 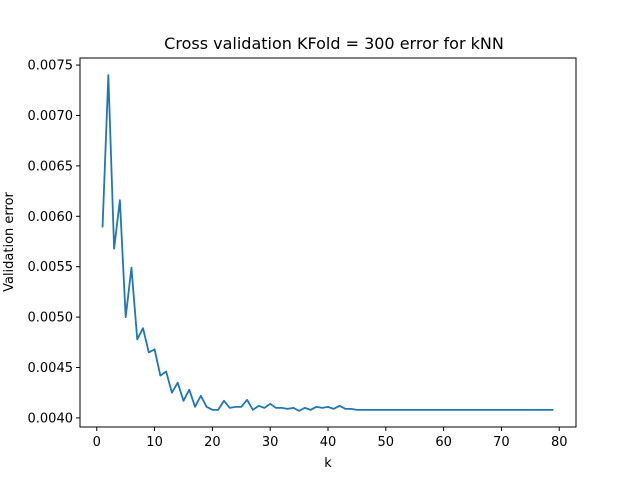 What do you see at coordinates (270, 442) in the screenshot?
I see `x-tick-label: 30` at bounding box center [270, 442].